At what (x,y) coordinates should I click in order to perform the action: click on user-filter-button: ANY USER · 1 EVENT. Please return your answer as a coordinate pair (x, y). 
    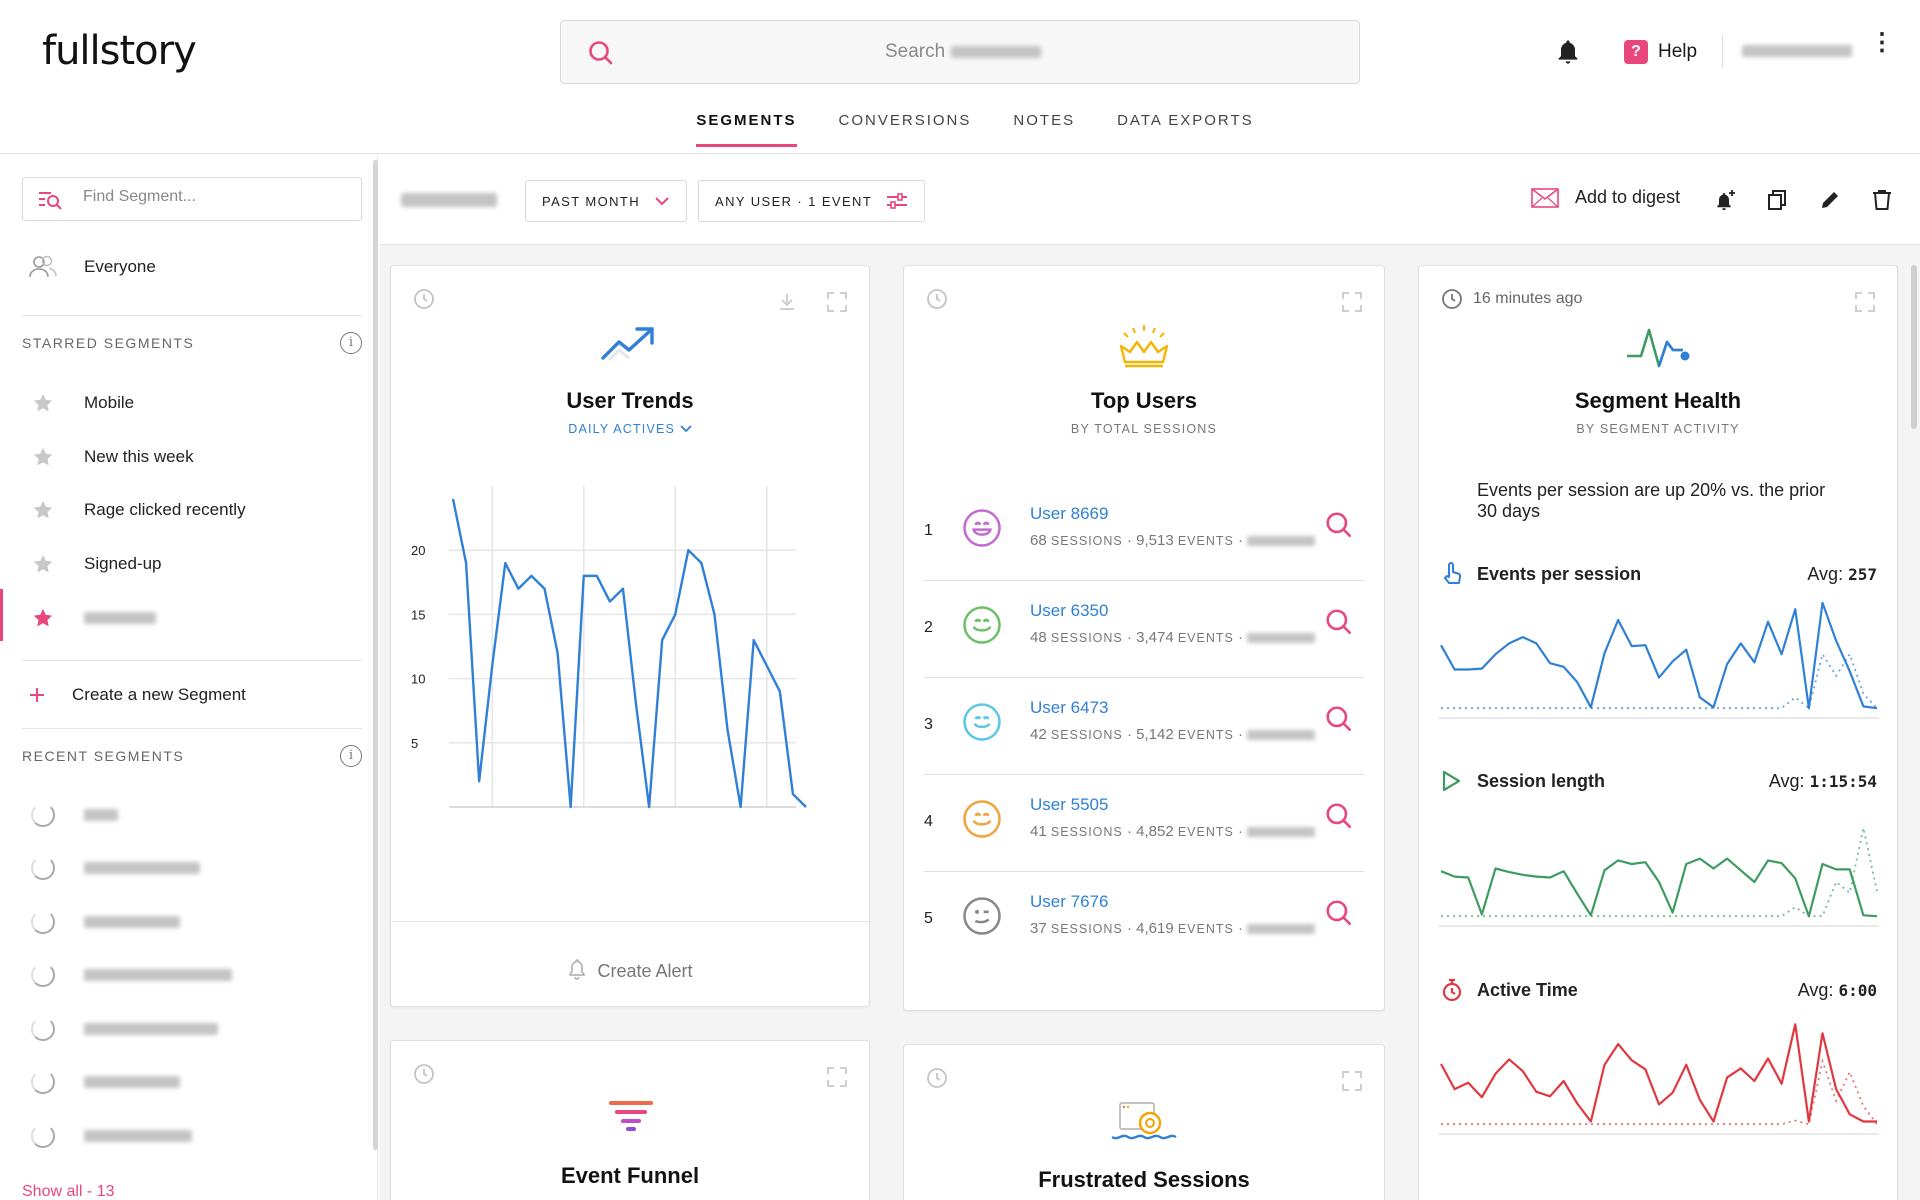
    Looking at the image, I should click on (812, 201).